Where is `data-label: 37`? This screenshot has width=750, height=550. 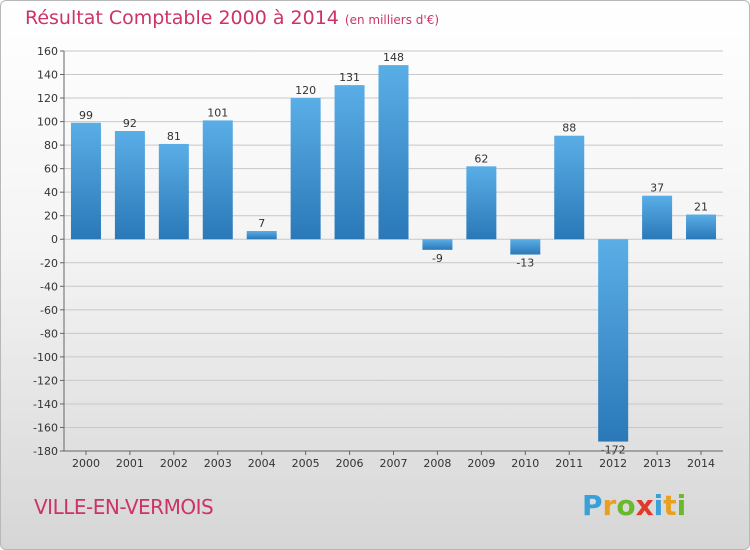 data-label: 37 is located at coordinates (657, 188).